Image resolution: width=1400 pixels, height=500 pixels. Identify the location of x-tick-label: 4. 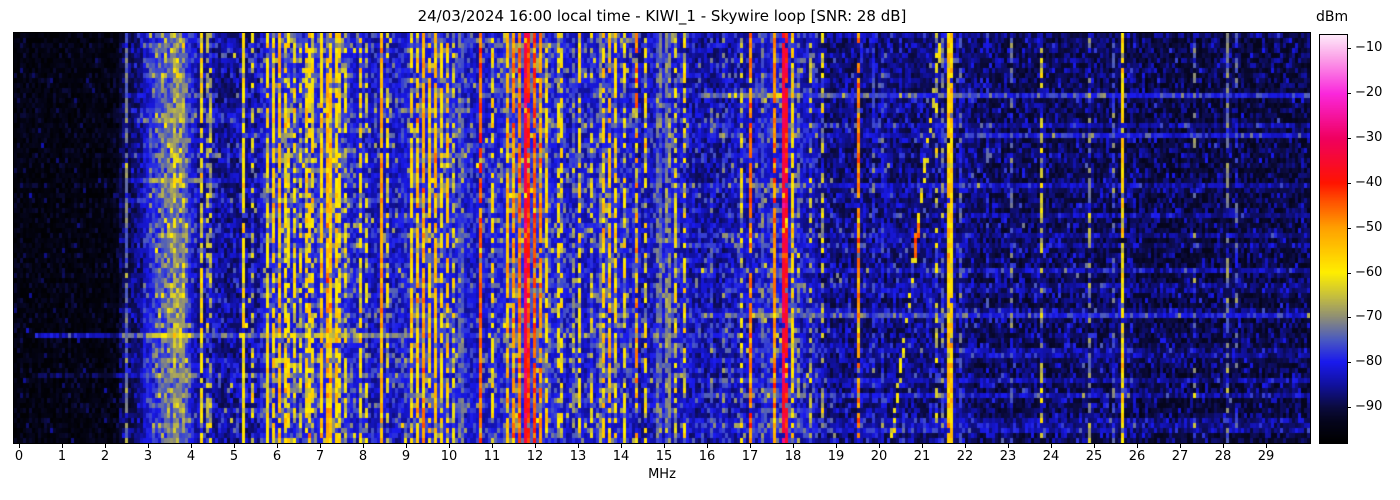
(191, 456).